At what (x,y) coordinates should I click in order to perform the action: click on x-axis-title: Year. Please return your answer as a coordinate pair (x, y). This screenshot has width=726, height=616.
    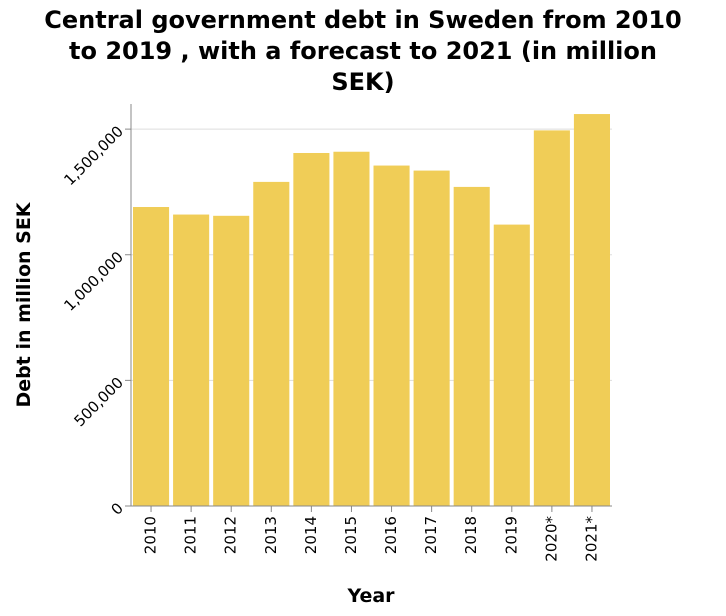
    Looking at the image, I should click on (370, 596).